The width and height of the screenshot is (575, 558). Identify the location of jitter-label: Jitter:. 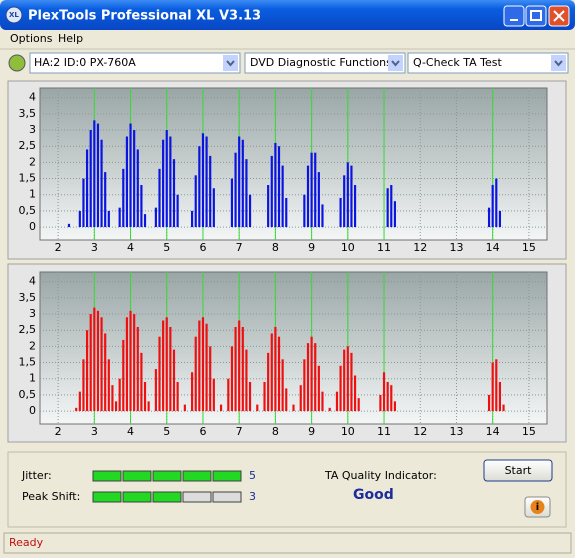
(36, 475).